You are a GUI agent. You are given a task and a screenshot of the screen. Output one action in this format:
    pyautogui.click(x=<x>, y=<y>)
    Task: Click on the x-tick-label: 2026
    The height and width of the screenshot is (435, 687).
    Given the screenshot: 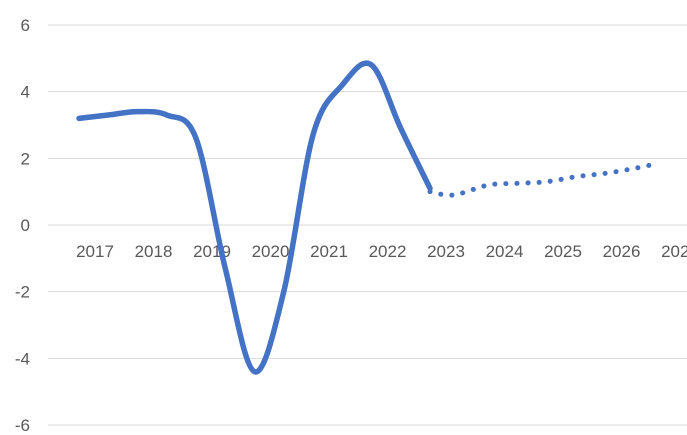 What is the action you would take?
    pyautogui.click(x=622, y=251)
    